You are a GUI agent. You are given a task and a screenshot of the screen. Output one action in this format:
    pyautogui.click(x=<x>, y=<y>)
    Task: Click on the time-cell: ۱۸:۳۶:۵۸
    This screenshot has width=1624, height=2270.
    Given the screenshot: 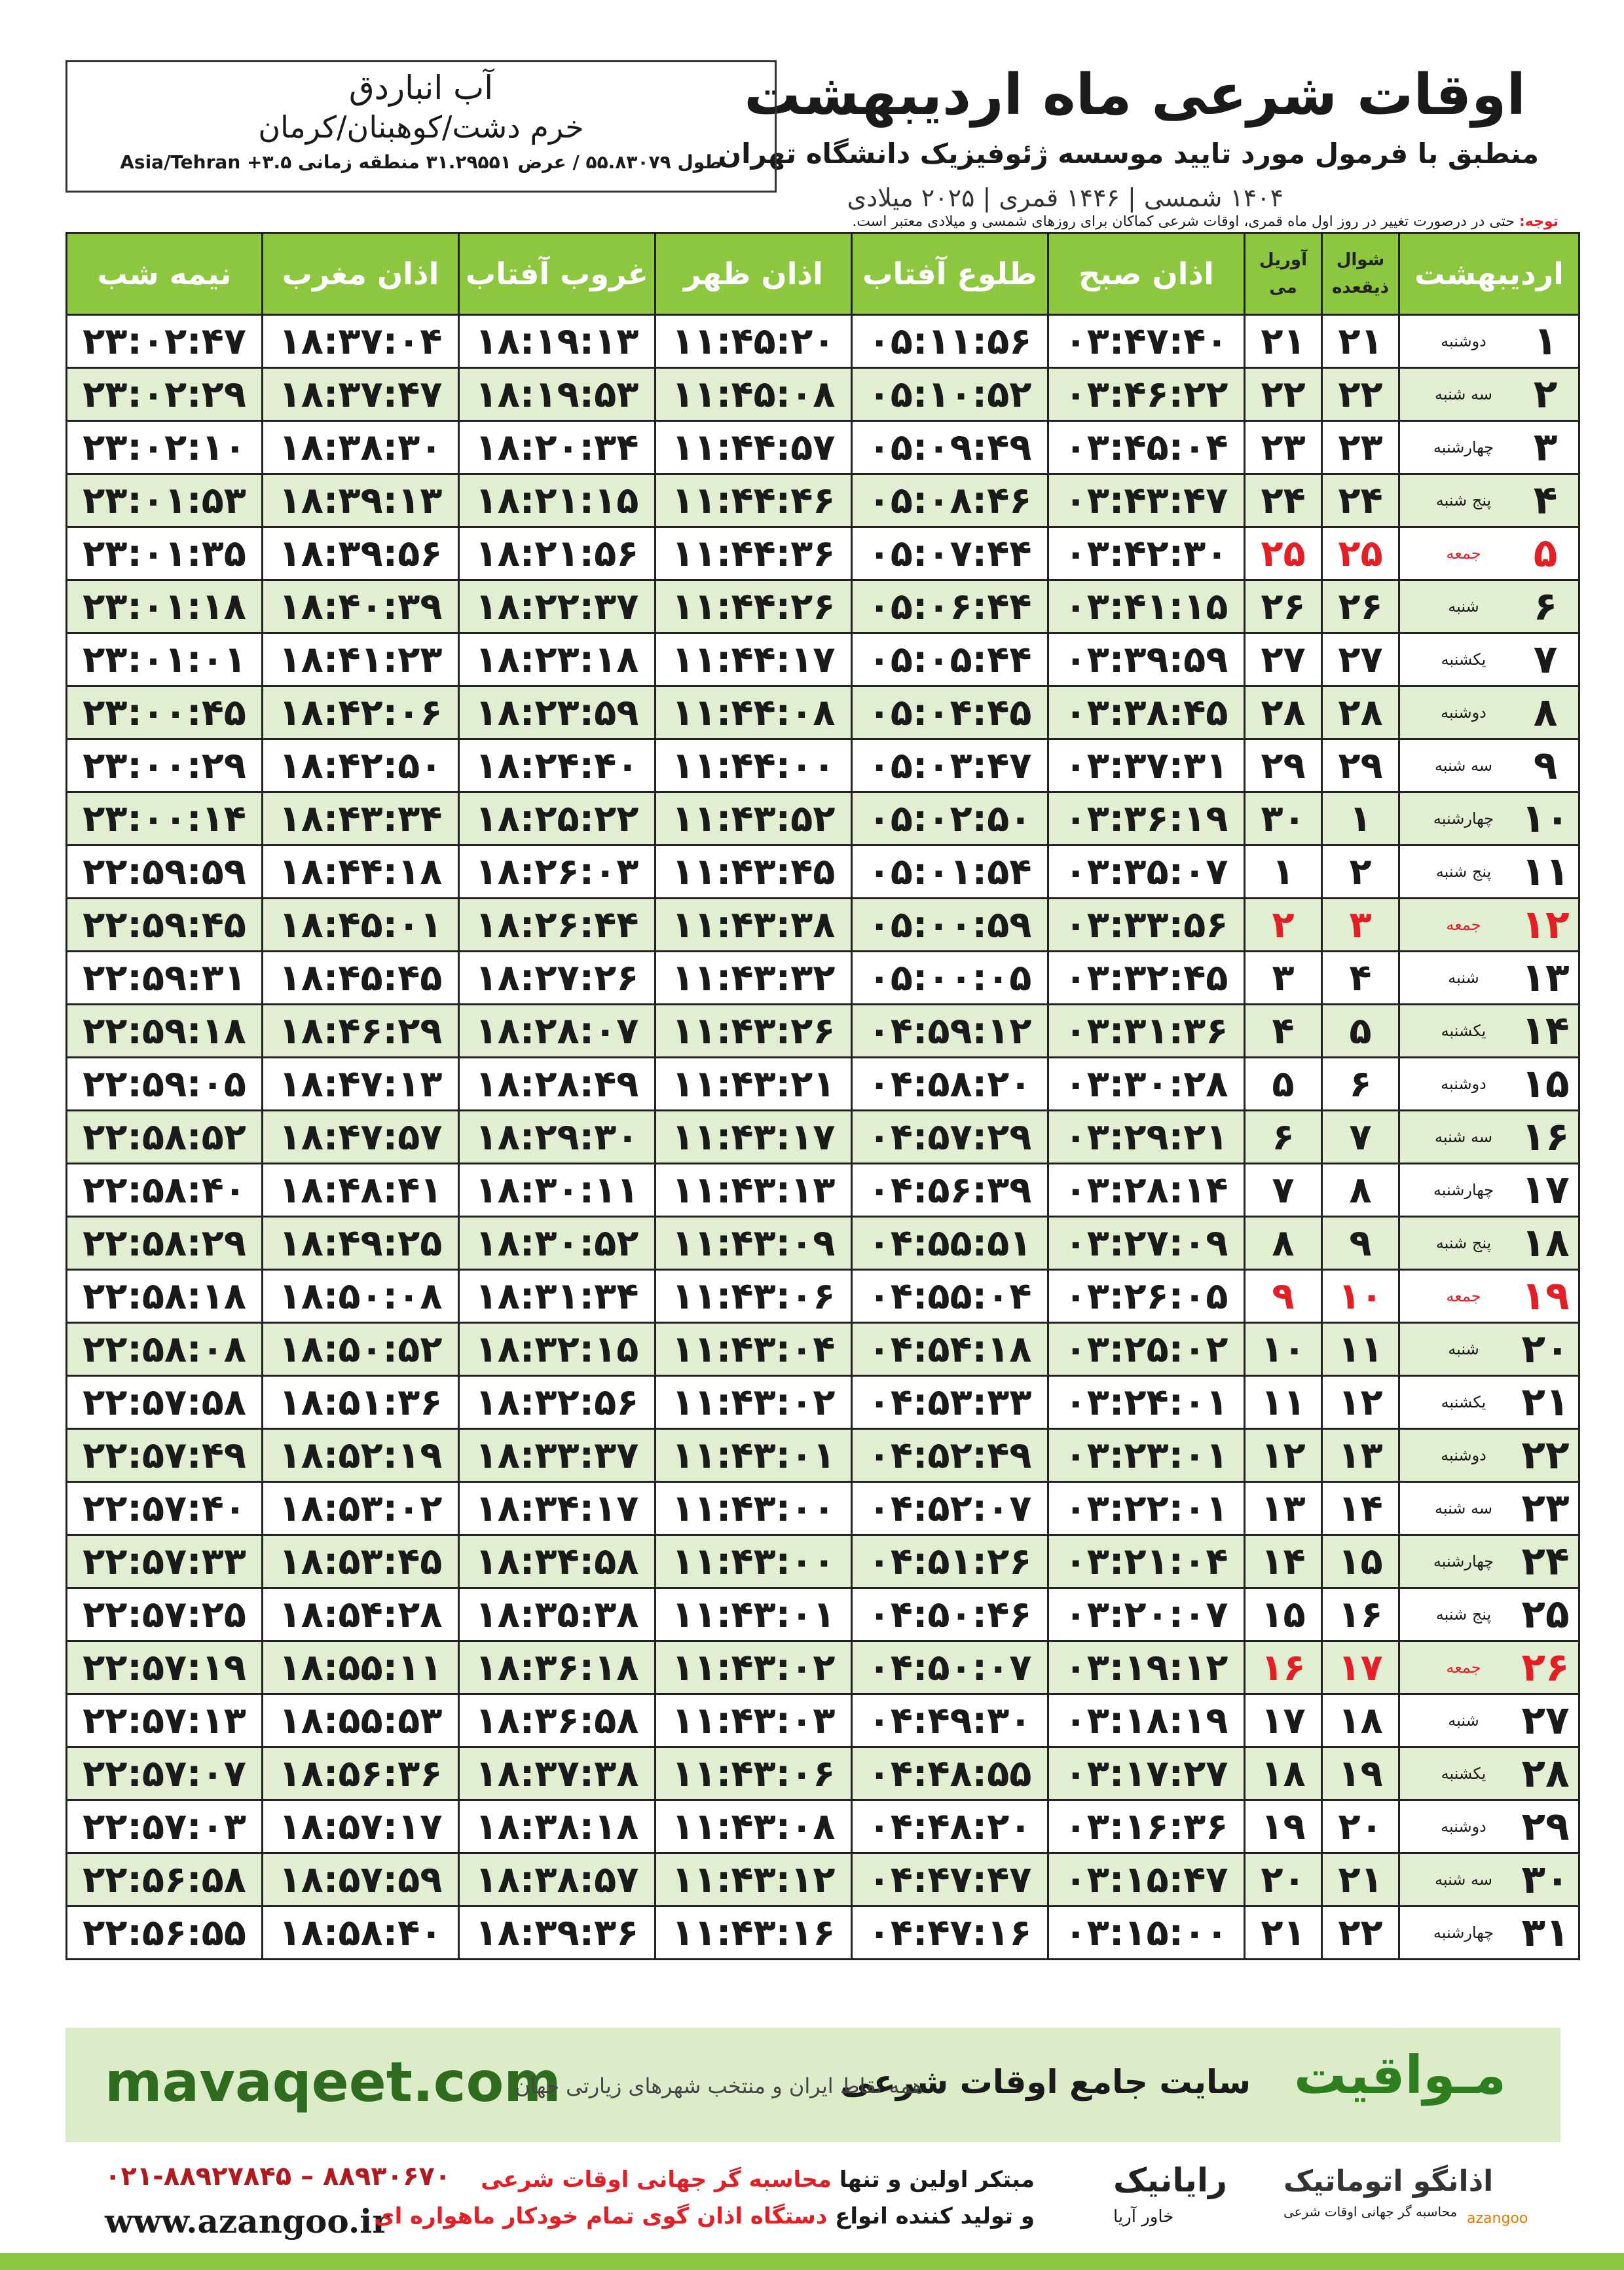 What is the action you would take?
    pyautogui.click(x=557, y=1720)
    